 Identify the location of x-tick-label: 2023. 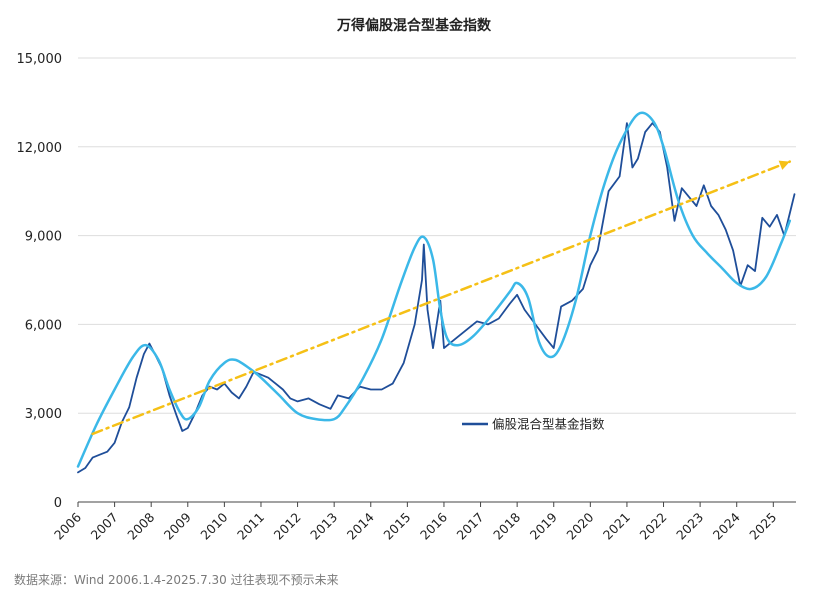
(689, 526).